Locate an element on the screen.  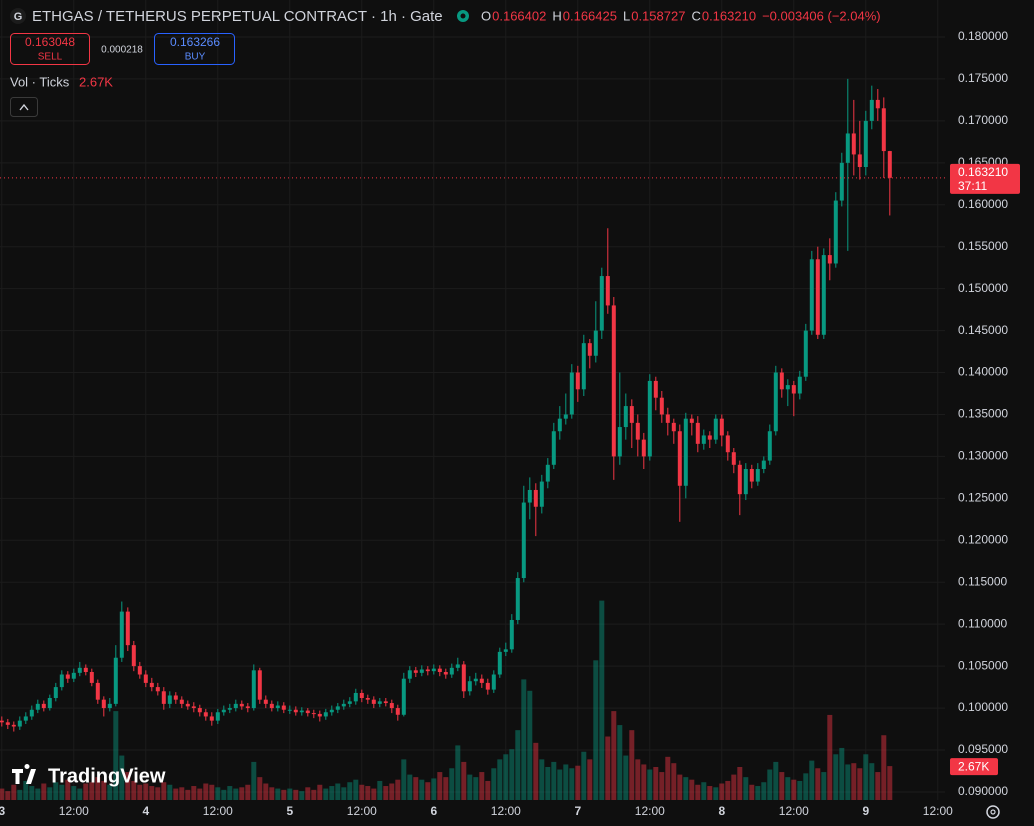
ohlc-key: O is located at coordinates (486, 15).